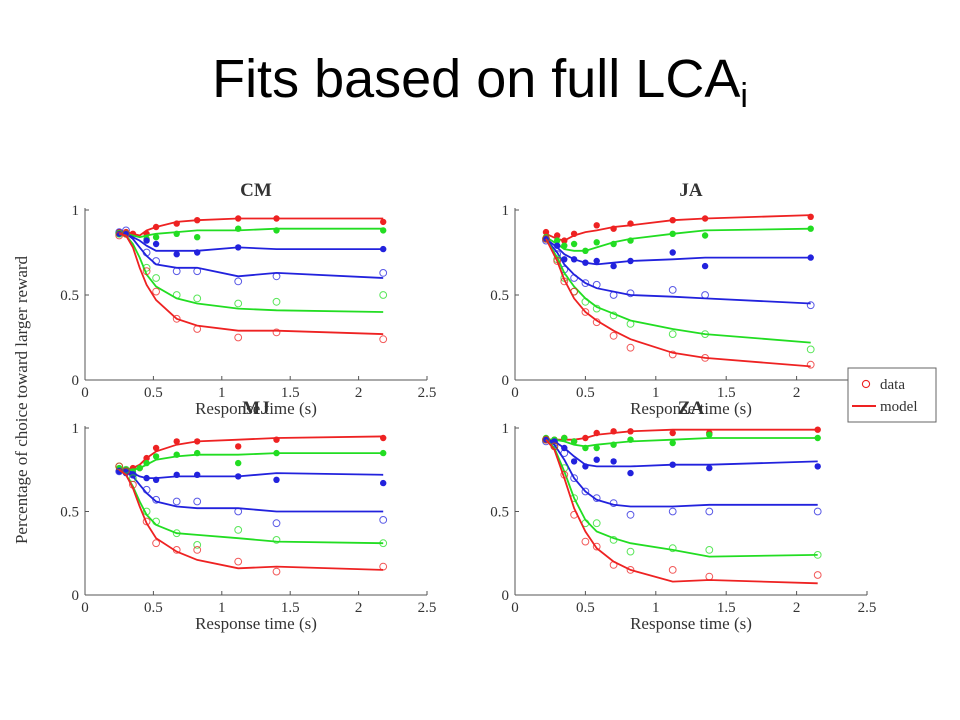 The image size is (960, 720). Describe the element at coordinates (744, 96) in the screenshot. I see `slide-title-subscript: i` at that location.